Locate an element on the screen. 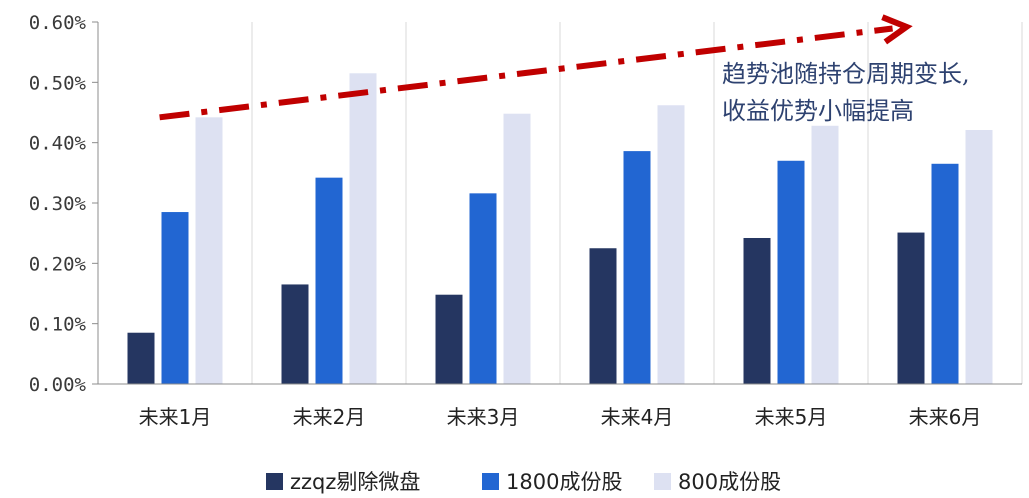 This screenshot has height=498, width=1029. x-tick-labels: 未来1月 未来2月 未来3月 未来4月 未来5月 未来6月 is located at coordinates (560, 417).